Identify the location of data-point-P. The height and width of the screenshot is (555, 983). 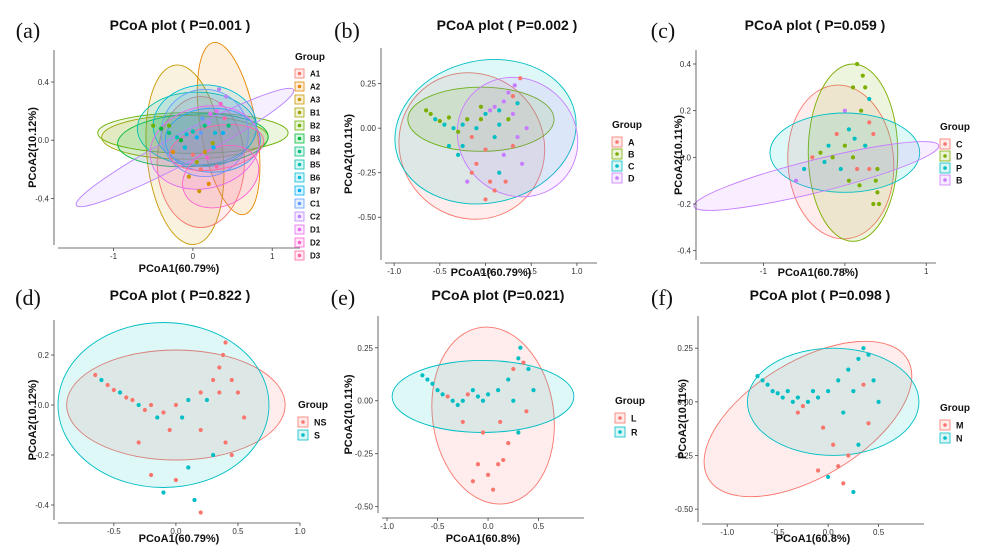
(824, 162).